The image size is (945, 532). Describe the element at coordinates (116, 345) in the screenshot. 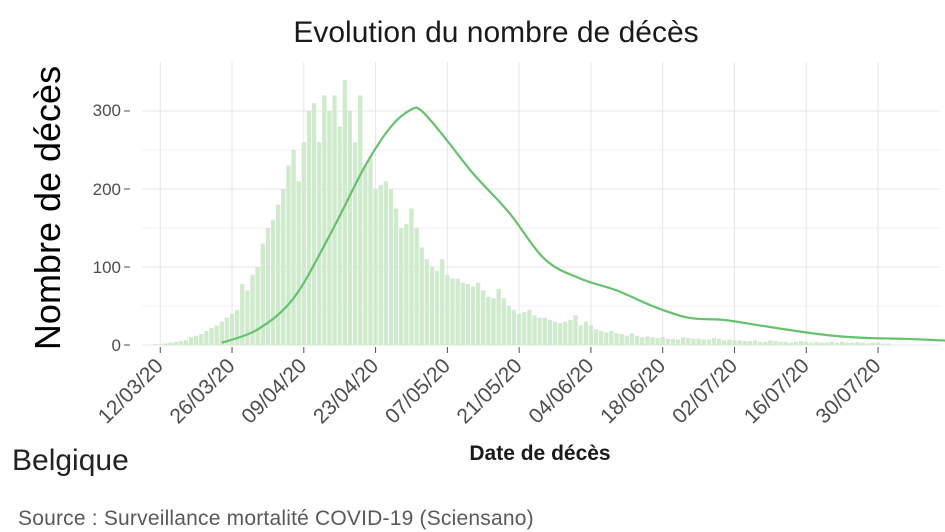

I see `y-tick-label-0: 0` at that location.